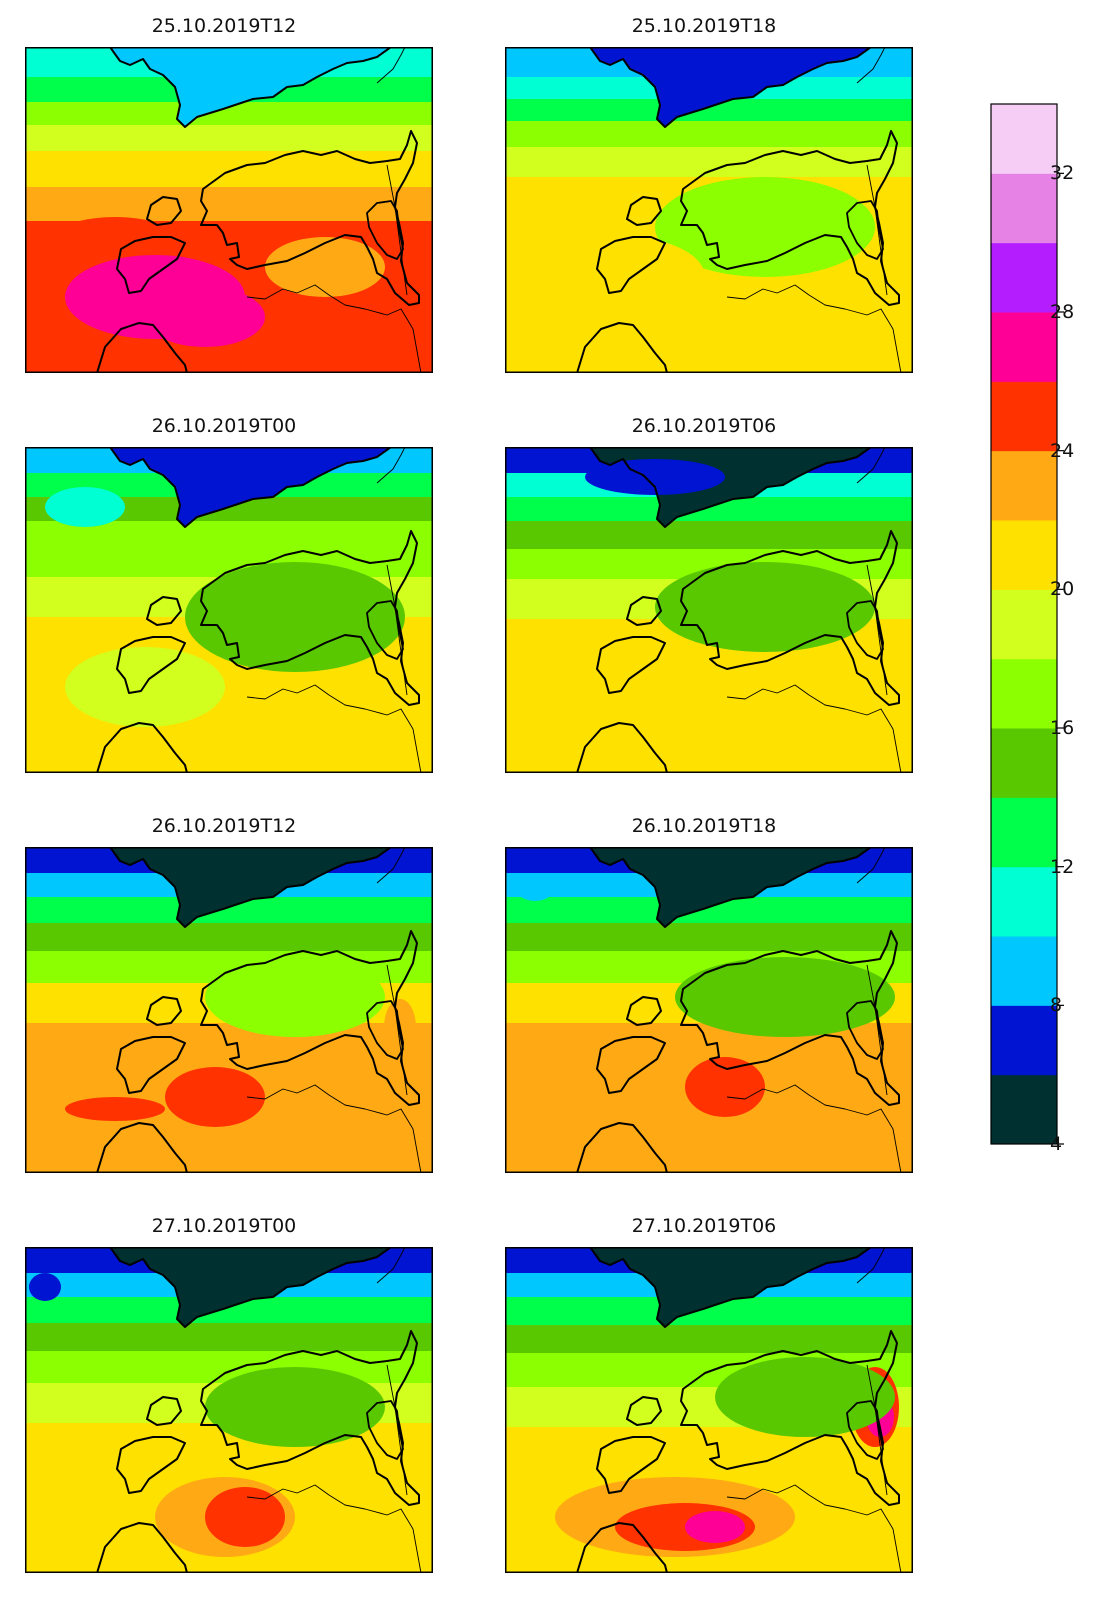  Describe the element at coordinates (1062, 450) in the screenshot. I see `colorbar-tick-label: 24` at that location.